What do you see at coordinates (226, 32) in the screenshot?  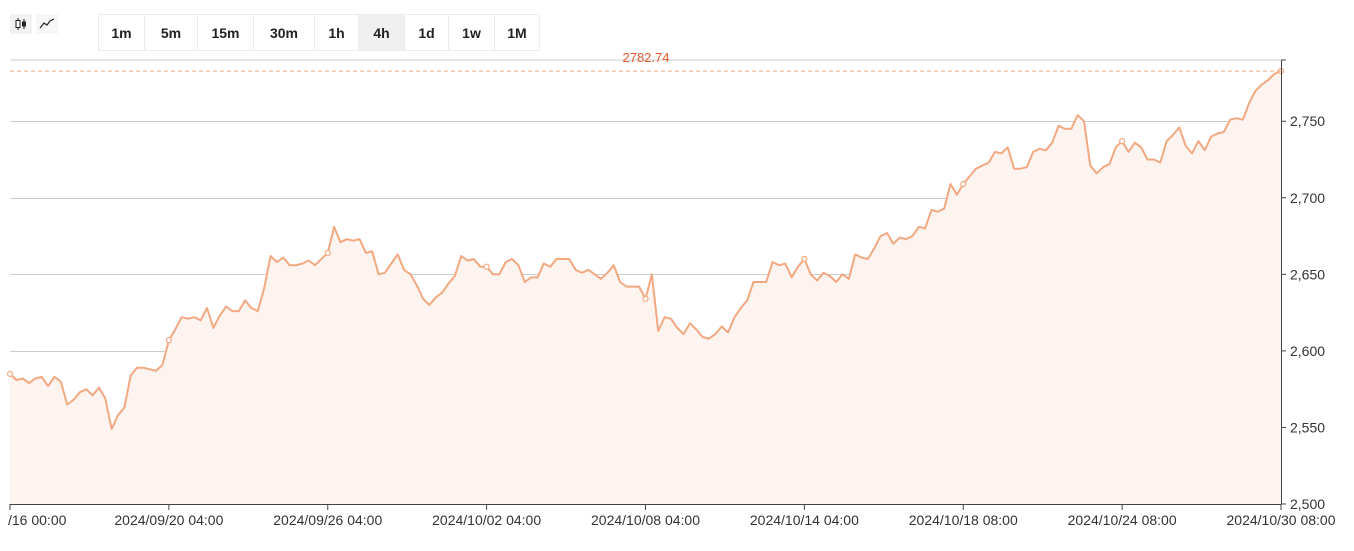 I see `timeframe-15m: 15m` at bounding box center [226, 32].